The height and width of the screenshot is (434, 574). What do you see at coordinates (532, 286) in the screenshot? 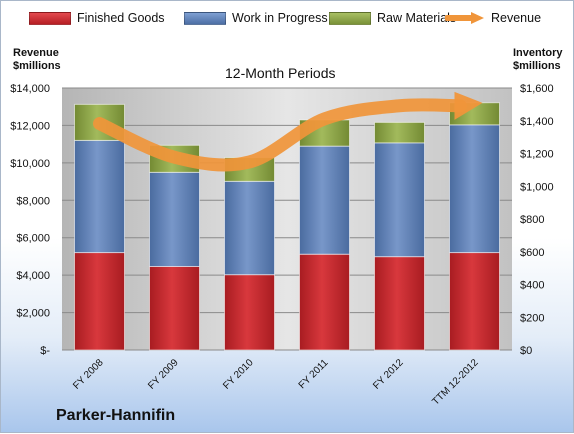
I see `right-tick-label: $400` at bounding box center [532, 286].